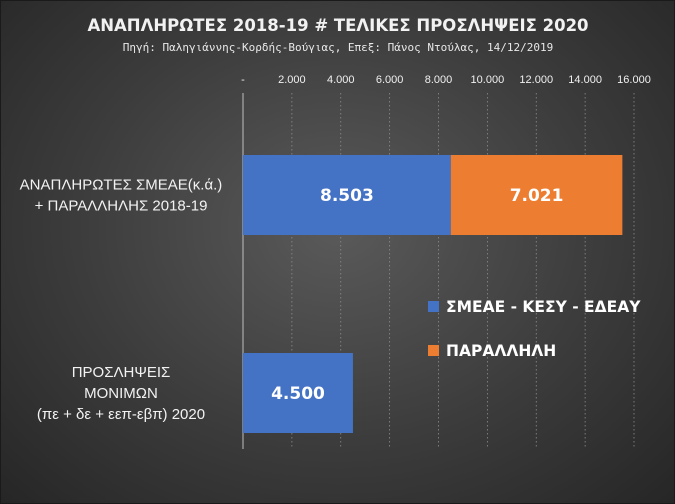 The height and width of the screenshot is (504, 675). What do you see at coordinates (121, 393) in the screenshot?
I see `category-label: ΜΟΝΙΜΩΝ` at bounding box center [121, 393].